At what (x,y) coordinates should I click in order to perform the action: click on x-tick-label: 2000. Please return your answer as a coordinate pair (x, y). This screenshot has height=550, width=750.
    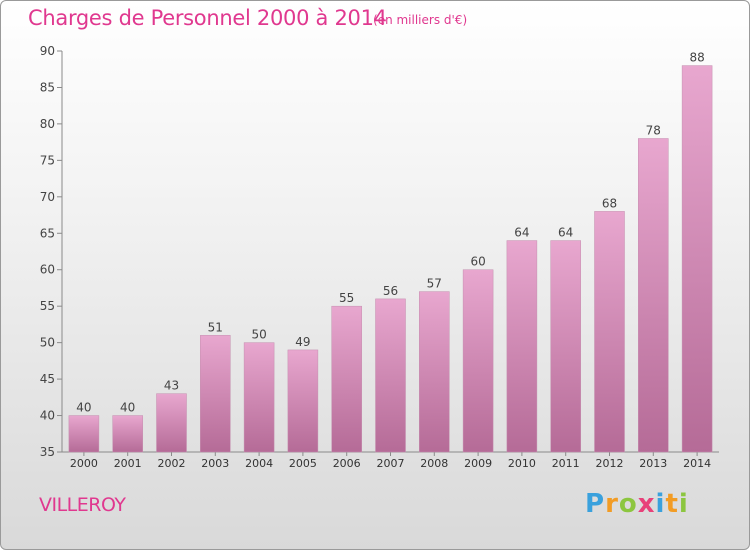
    Looking at the image, I should click on (84, 463).